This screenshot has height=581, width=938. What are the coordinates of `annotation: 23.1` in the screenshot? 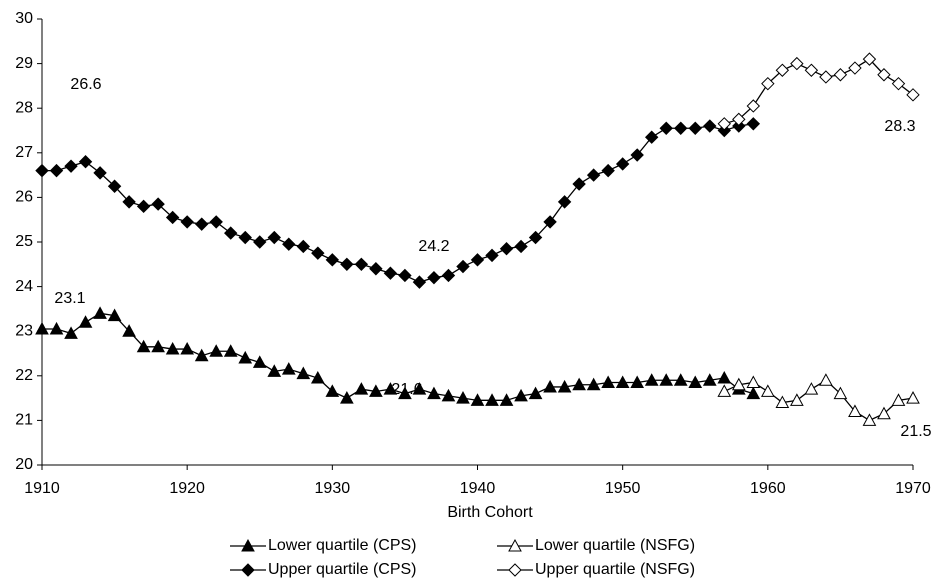 It's located at (69, 298).